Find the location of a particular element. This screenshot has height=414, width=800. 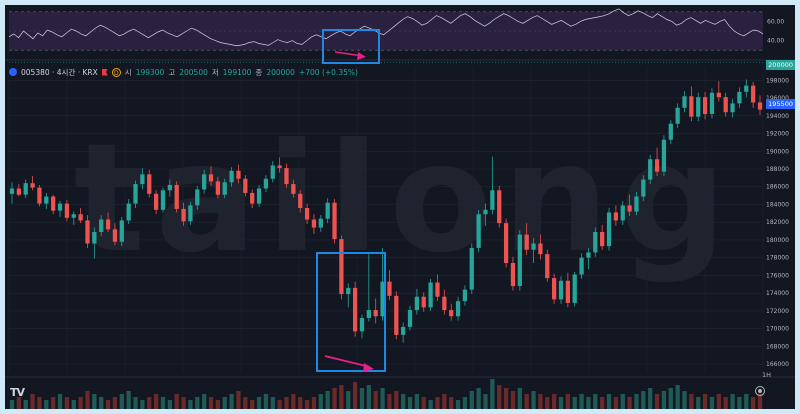

high-label: 고 is located at coordinates (172, 72).